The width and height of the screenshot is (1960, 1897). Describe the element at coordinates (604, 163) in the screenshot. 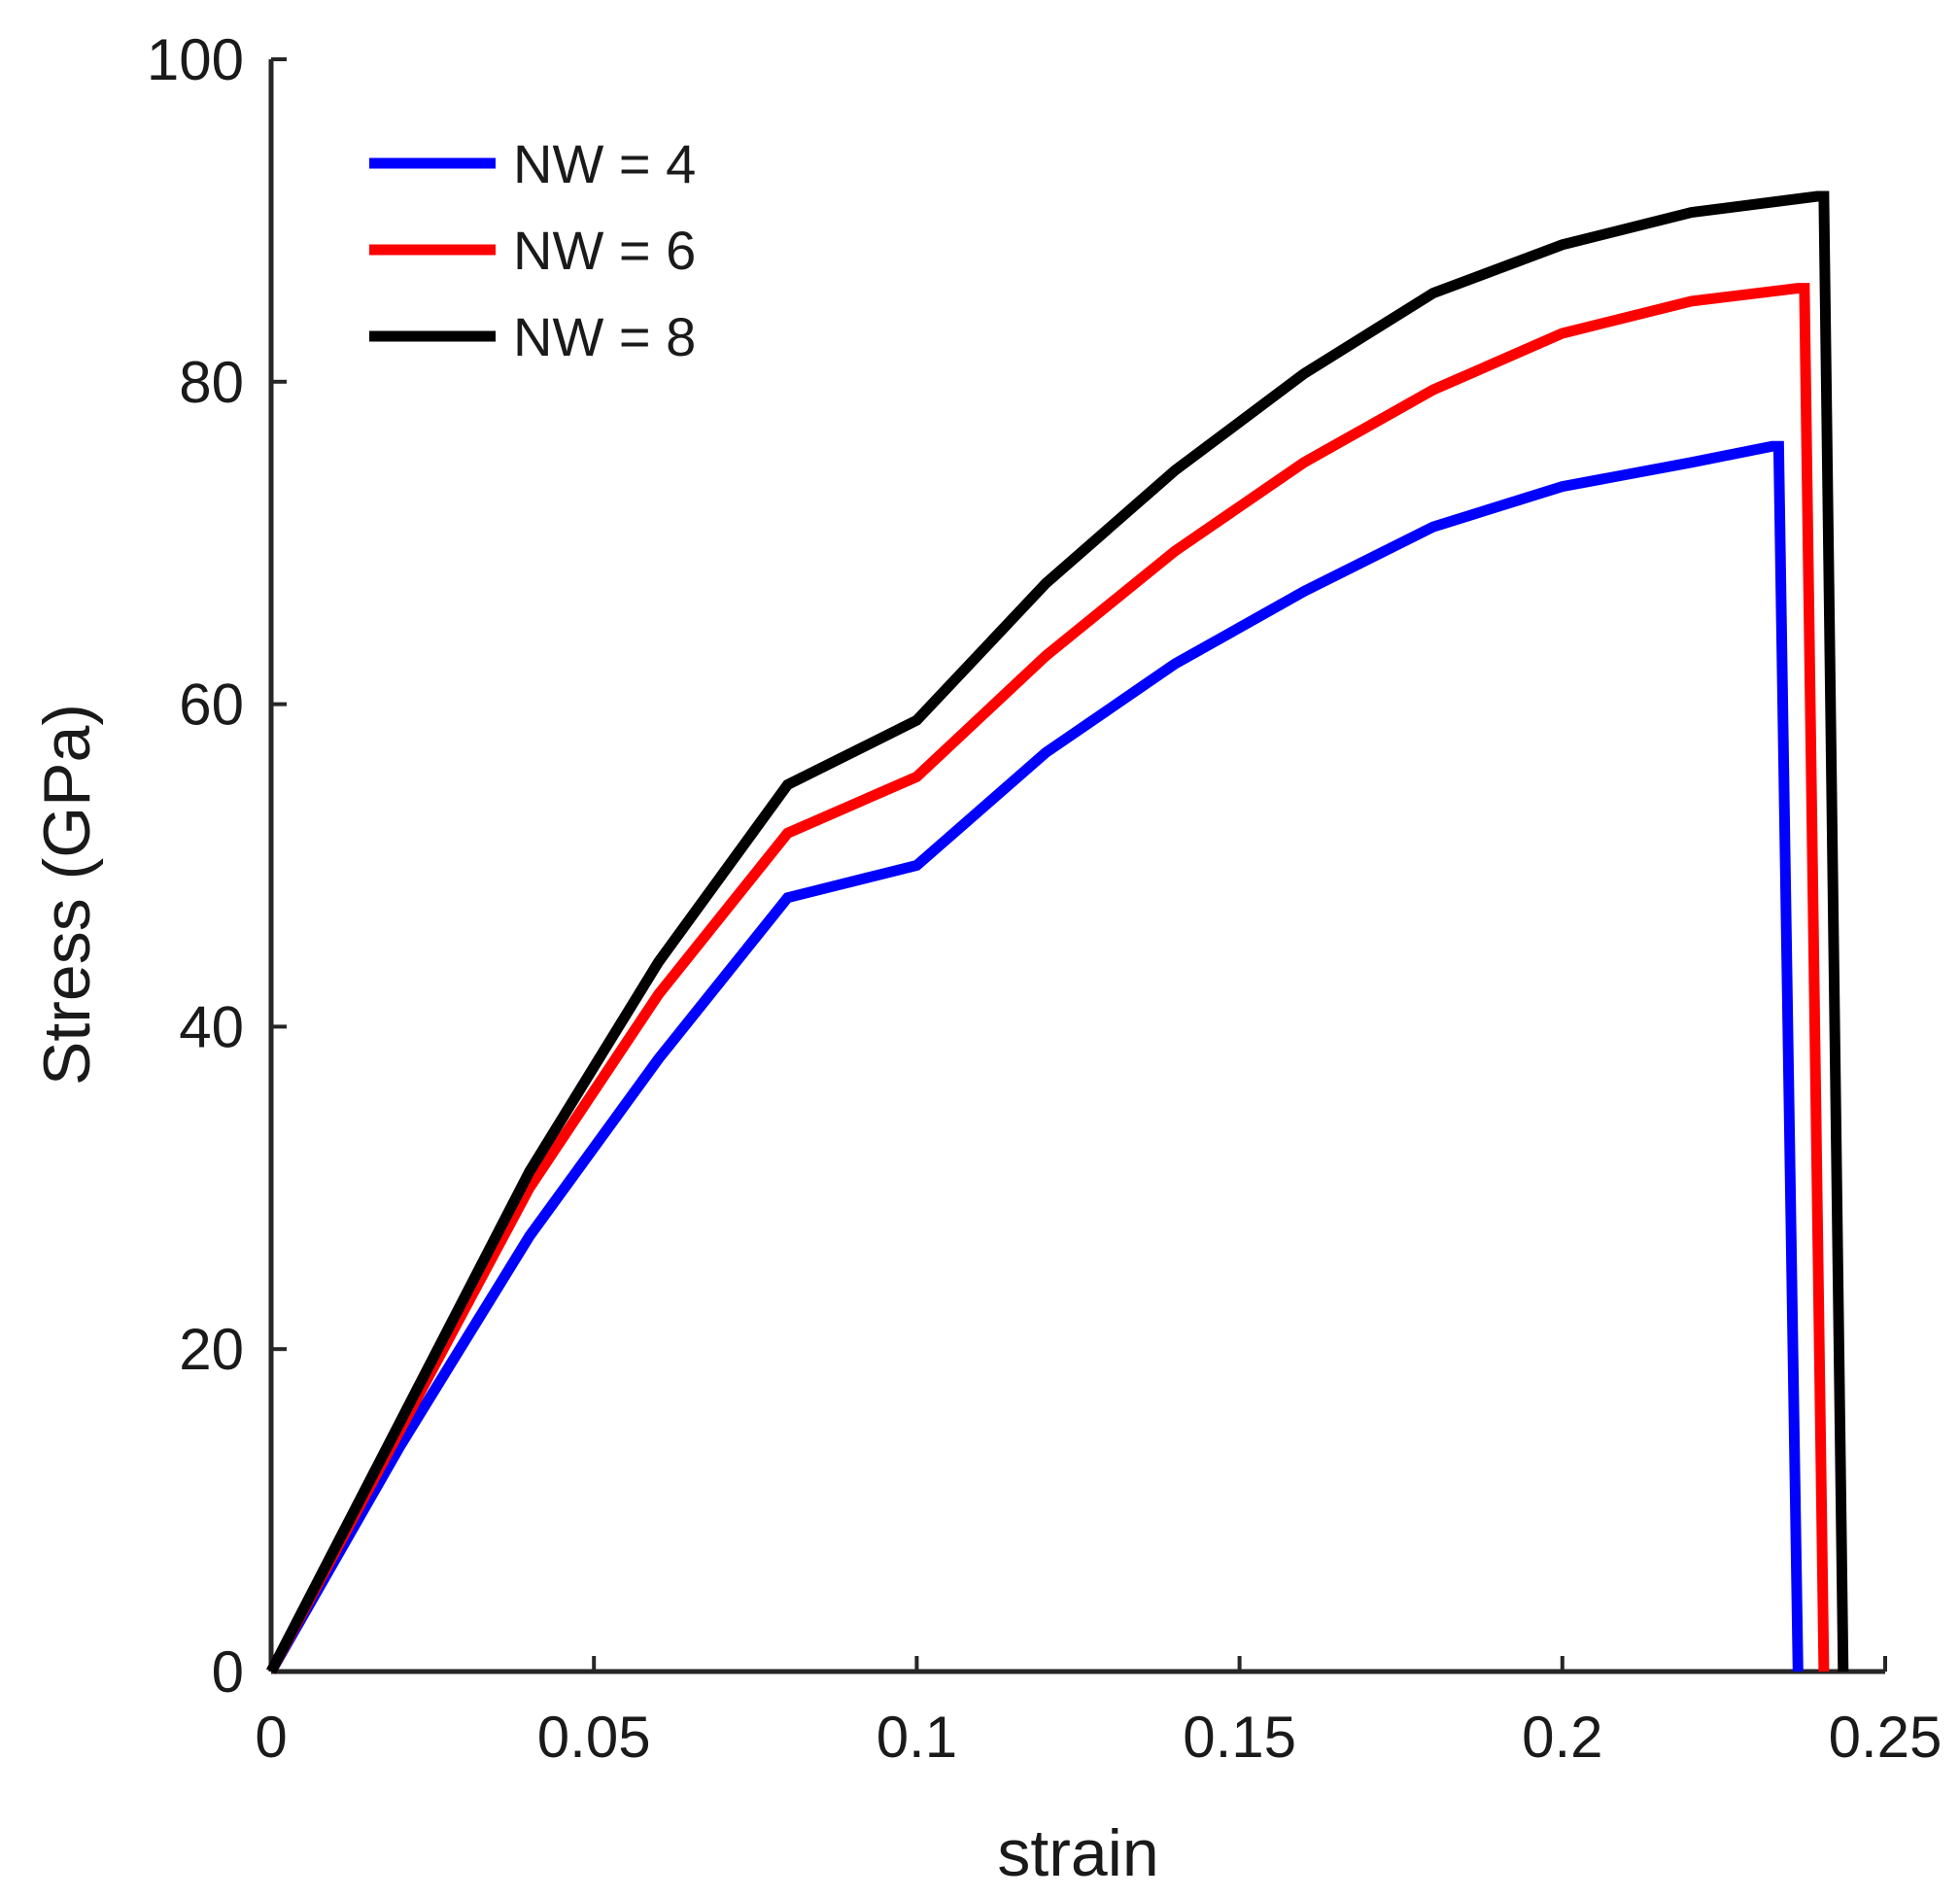

I see `legend-label: NW = 4` at that location.